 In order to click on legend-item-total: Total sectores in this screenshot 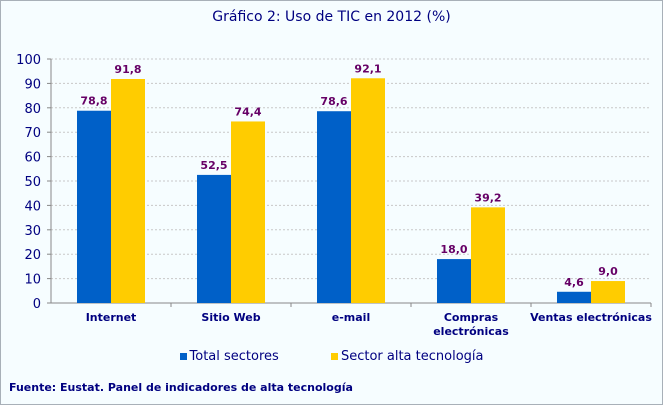, I will do `click(229, 356)`.